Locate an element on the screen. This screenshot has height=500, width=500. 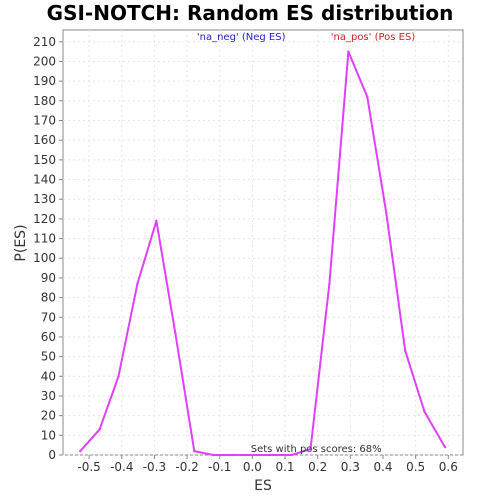
x-tick-label: -0.4 is located at coordinates (121, 467).